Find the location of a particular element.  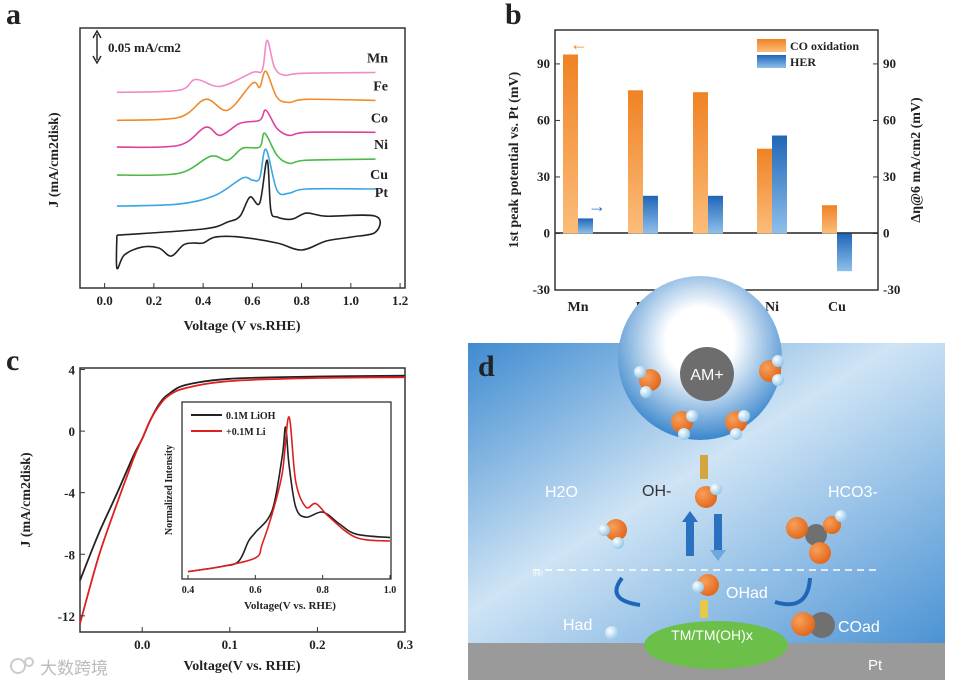

h-ad-label: Had is located at coordinates (577, 625).